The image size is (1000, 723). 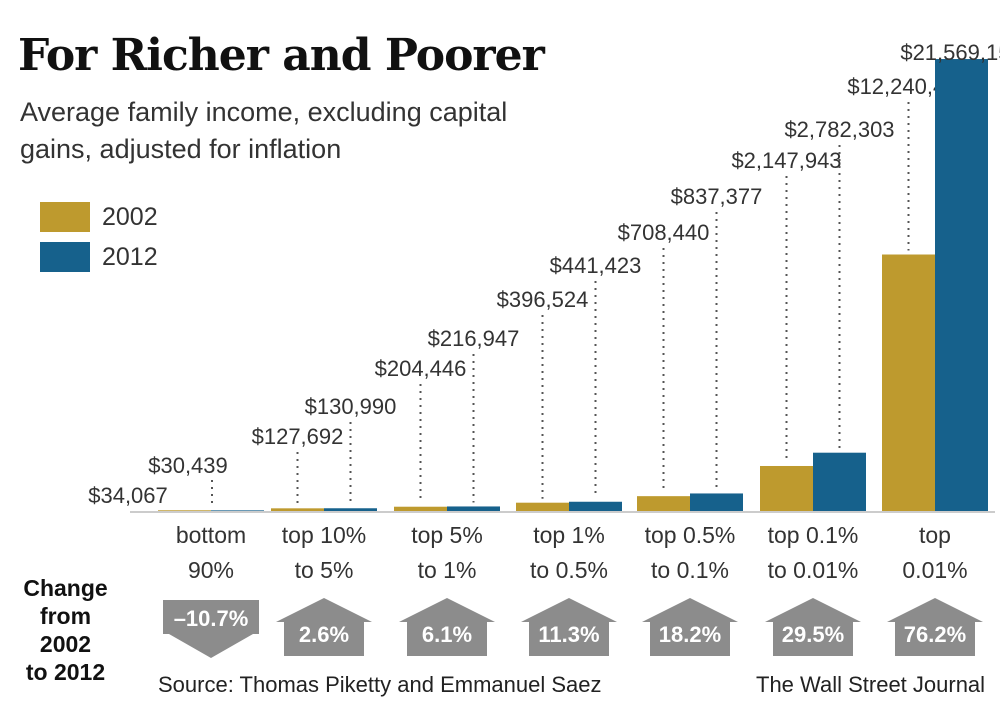 I want to click on legend-swatch-2002, so click(x=65, y=217).